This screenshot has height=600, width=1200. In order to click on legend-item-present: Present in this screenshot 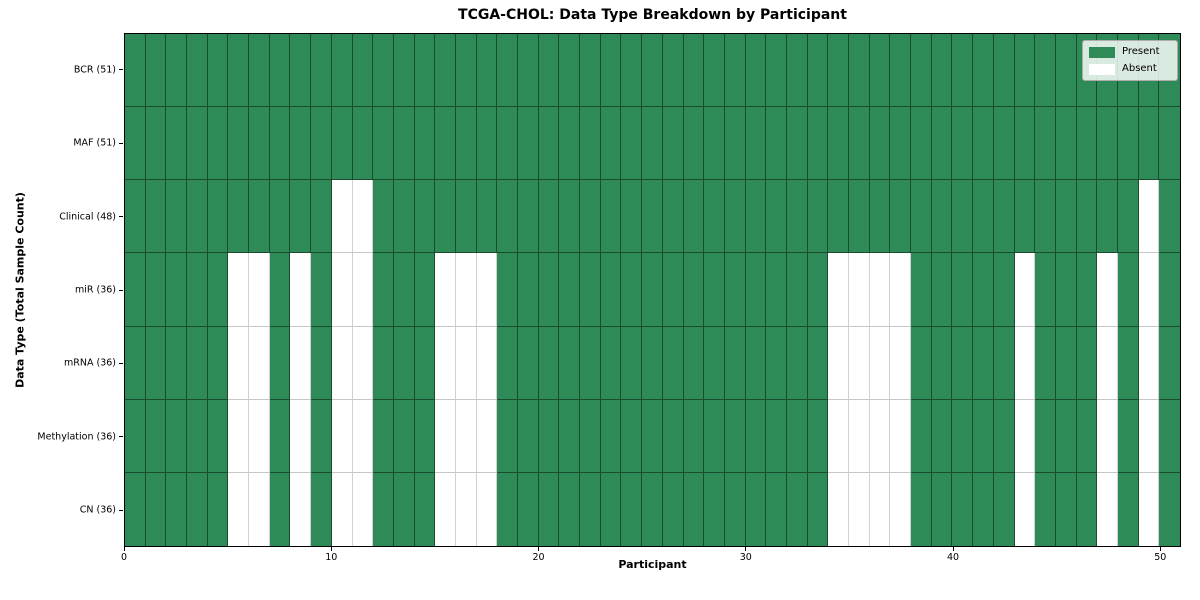, I will do `click(1129, 52)`.